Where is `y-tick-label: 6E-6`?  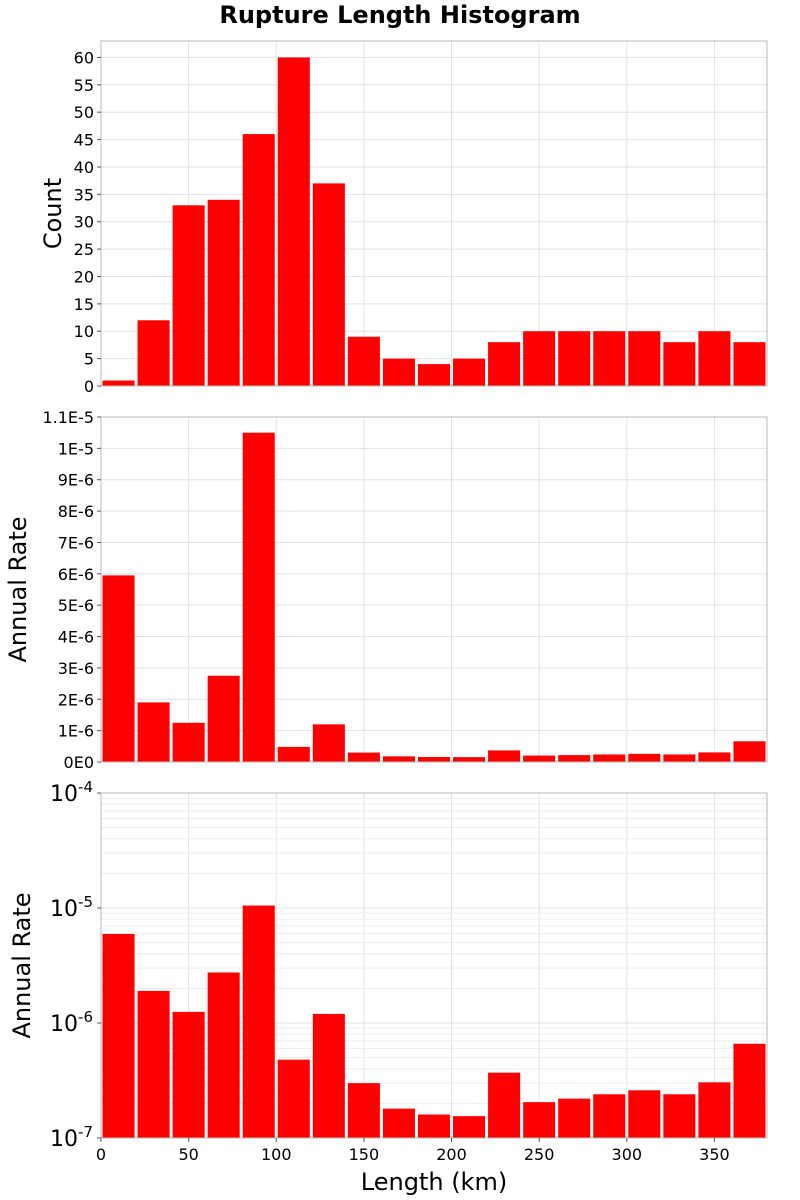
y-tick-label: 6E-6 is located at coordinates (76, 574).